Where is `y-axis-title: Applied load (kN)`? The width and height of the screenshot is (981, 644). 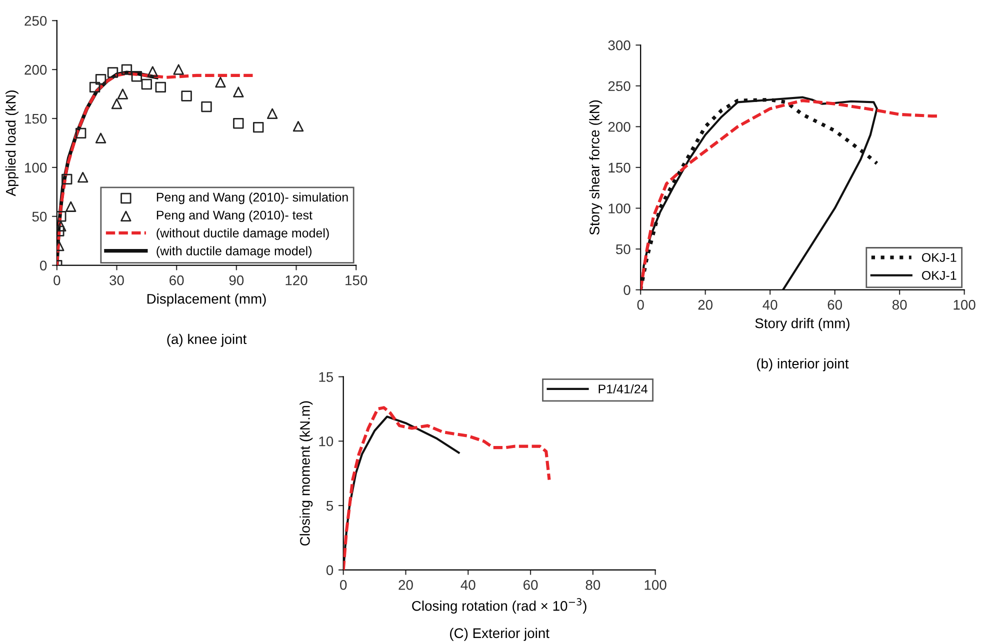 y-axis-title: Applied load (kN) is located at coordinates (12, 143).